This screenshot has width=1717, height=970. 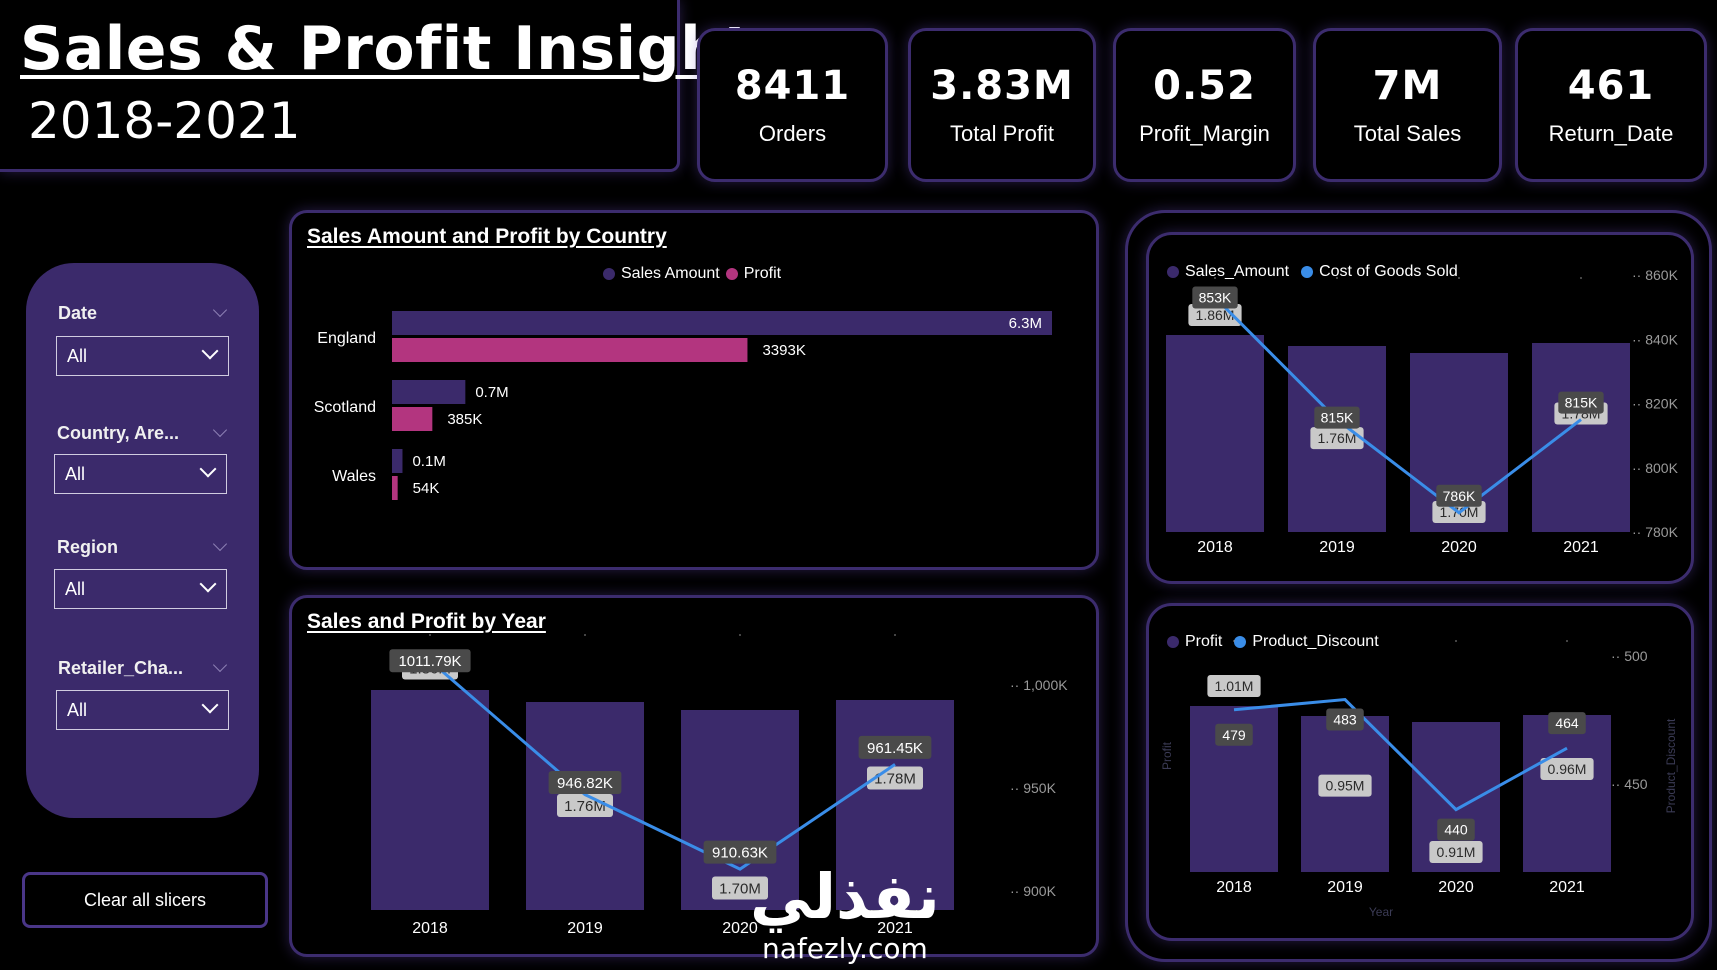 What do you see at coordinates (1002, 86) in the screenshot?
I see `kpi-value: 3.83M` at bounding box center [1002, 86].